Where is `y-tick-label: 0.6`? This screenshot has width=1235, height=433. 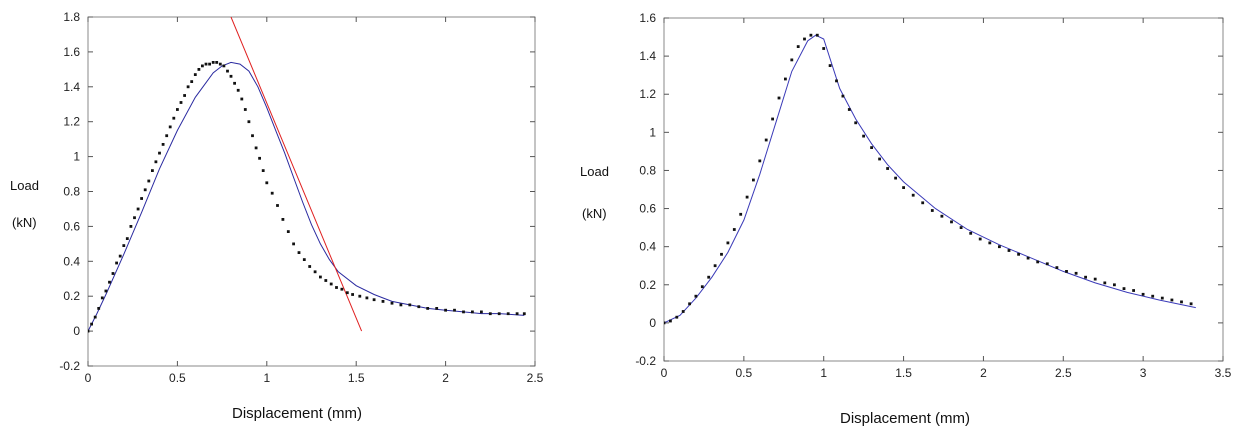 y-tick-label: 0.6 is located at coordinates (647, 209).